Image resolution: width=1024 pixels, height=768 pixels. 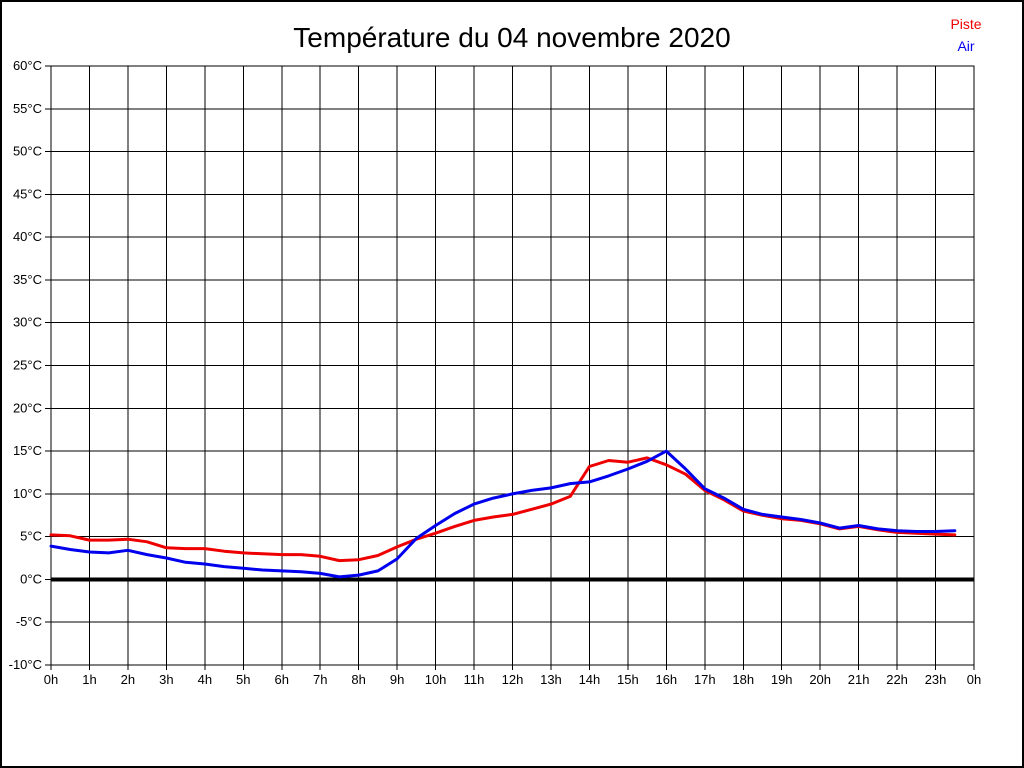 I want to click on x-tick-label: 10h, so click(x=436, y=679).